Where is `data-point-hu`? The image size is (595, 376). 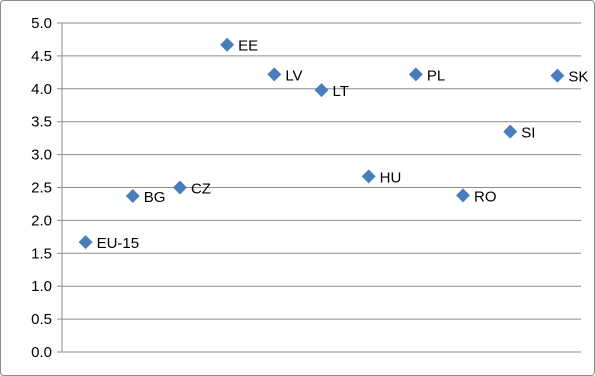
data-point-hu is located at coordinates (368, 176).